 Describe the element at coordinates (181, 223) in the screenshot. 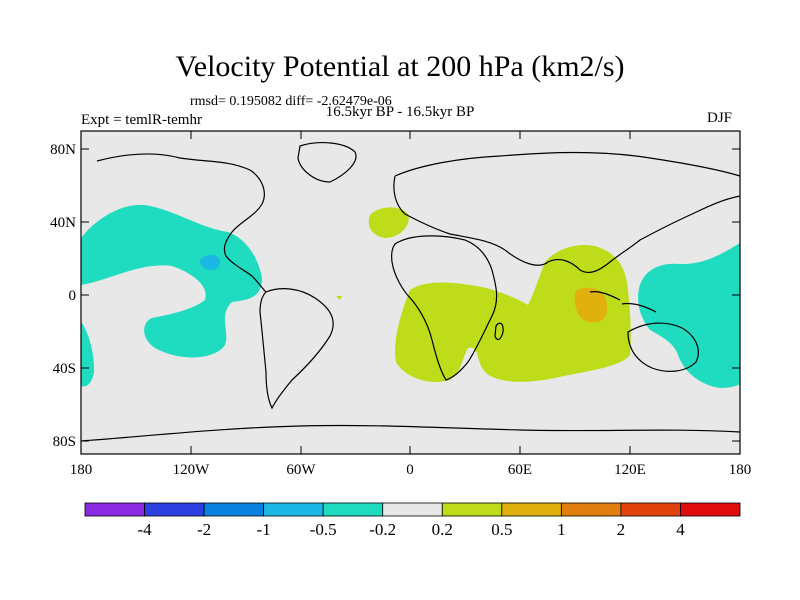

I see `coast-north-america` at that location.